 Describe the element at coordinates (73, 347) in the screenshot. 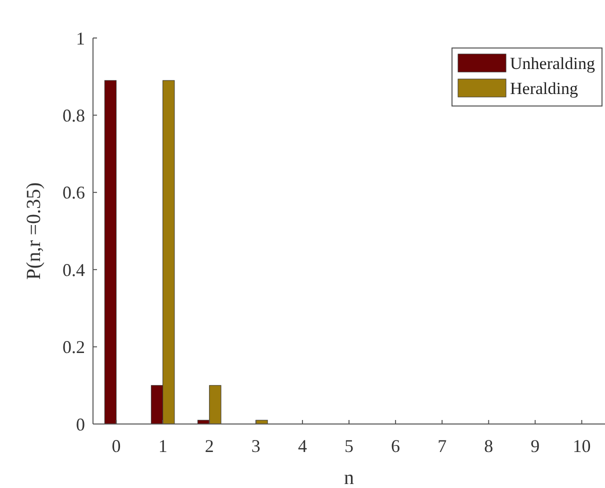

I see `y-tick-label: 0.2` at that location.